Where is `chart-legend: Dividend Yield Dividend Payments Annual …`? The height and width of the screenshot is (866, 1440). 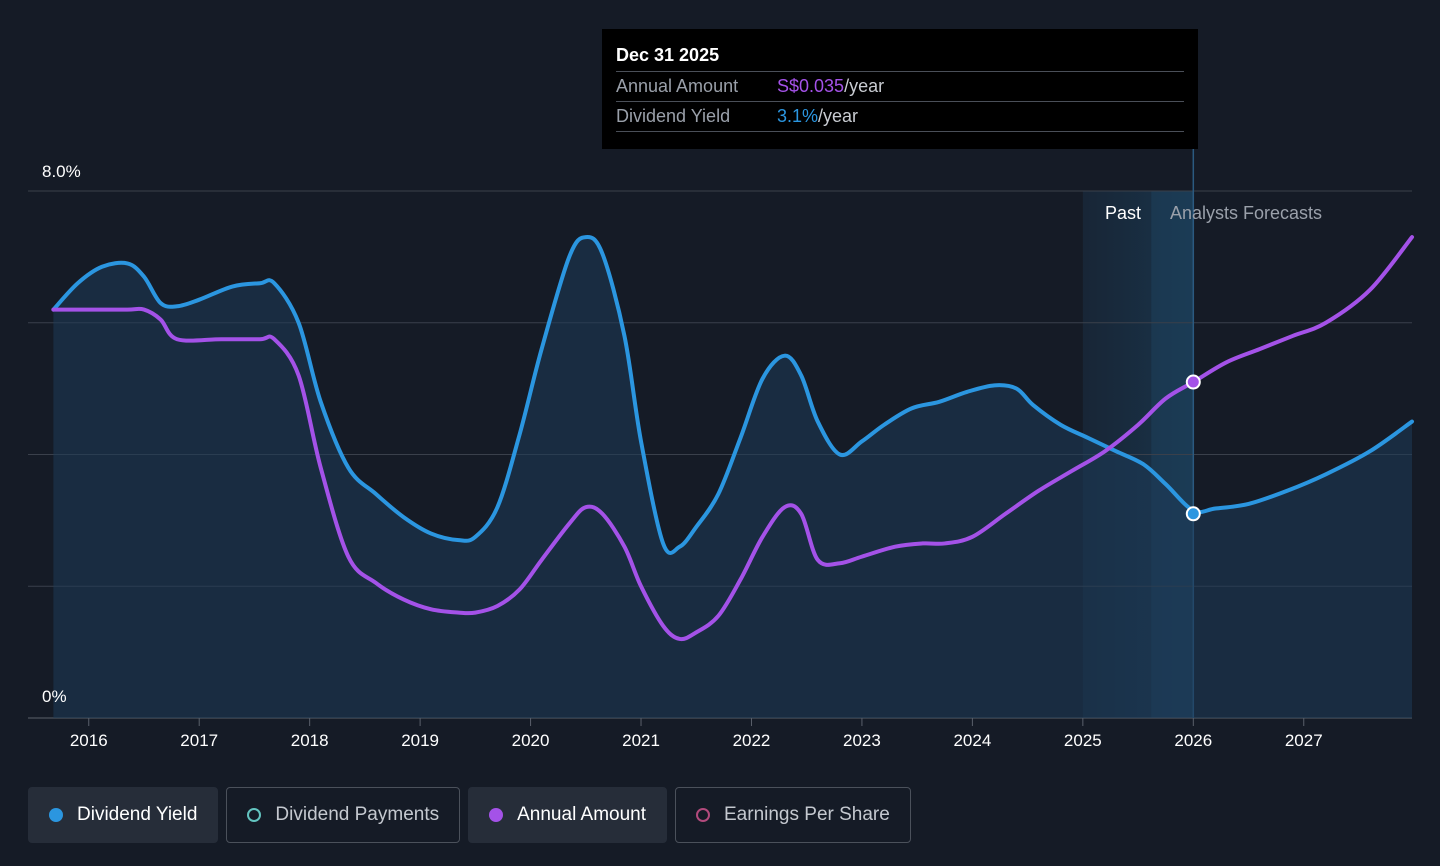 chart-legend: Dividend Yield Dividend Payments Annual … is located at coordinates (469, 815).